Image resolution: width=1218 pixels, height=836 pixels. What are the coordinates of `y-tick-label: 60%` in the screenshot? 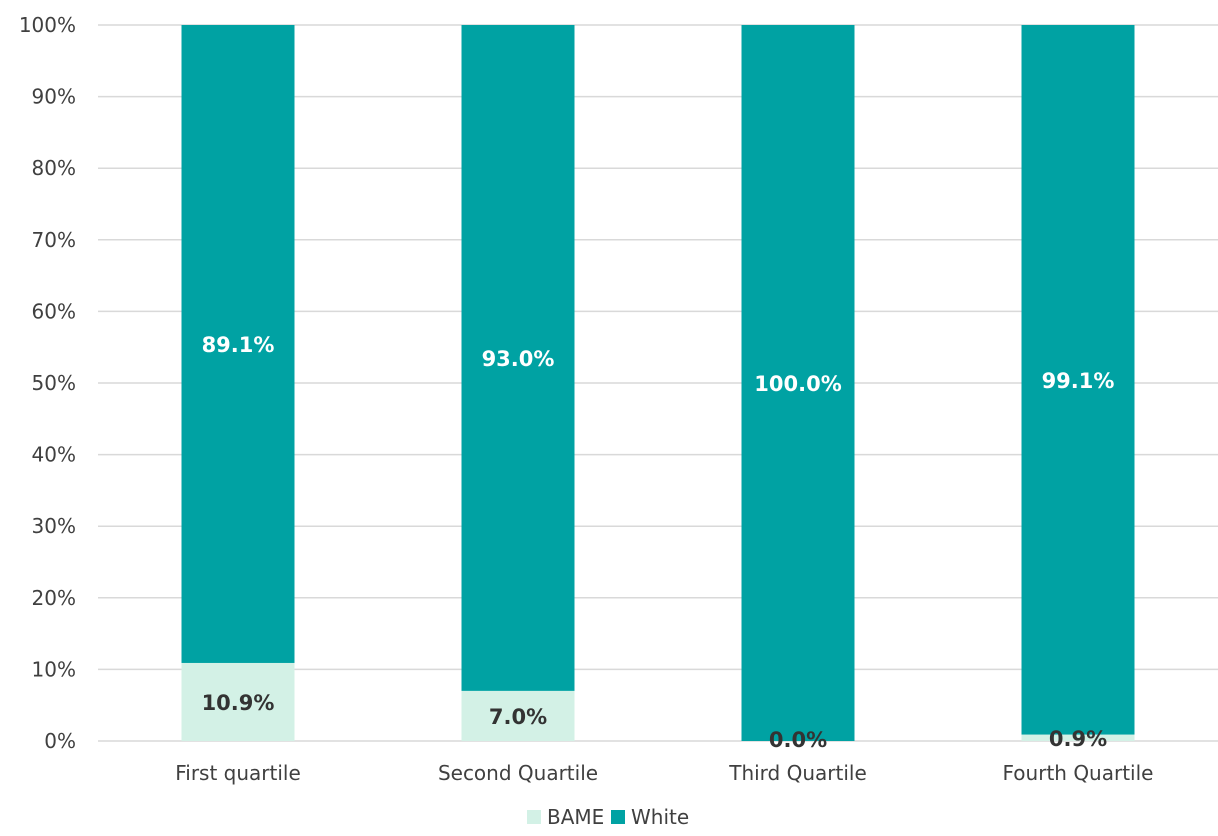 It's located at (54, 311).